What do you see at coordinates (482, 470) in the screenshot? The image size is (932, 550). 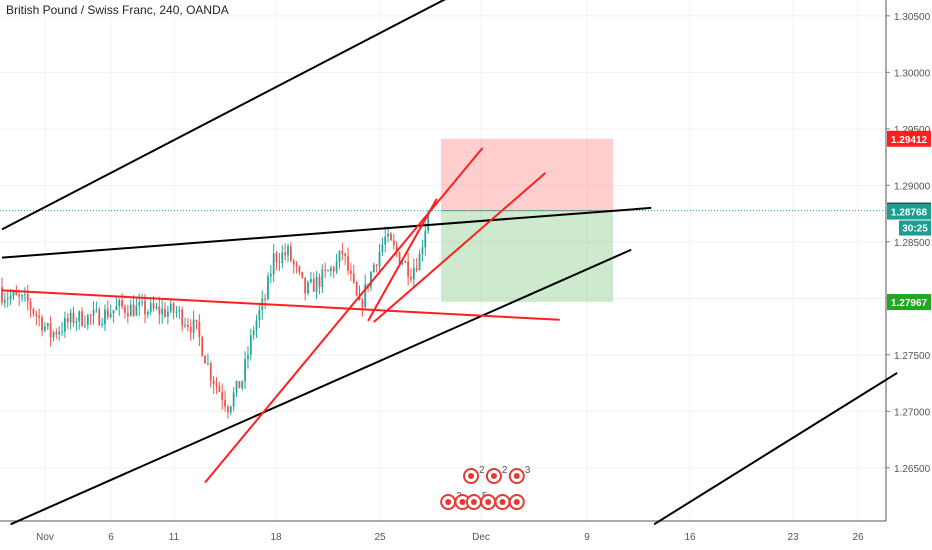 I see `event-count-label: 2` at bounding box center [482, 470].